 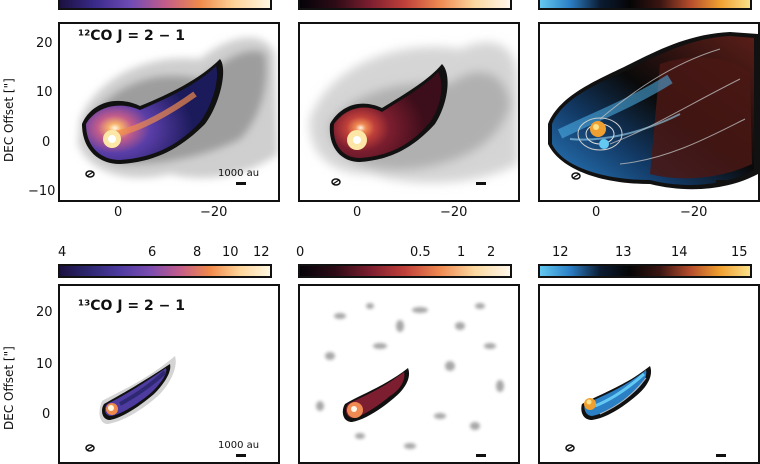 I want to click on cbar2-tick-0-5: 0.5, so click(x=420, y=252).